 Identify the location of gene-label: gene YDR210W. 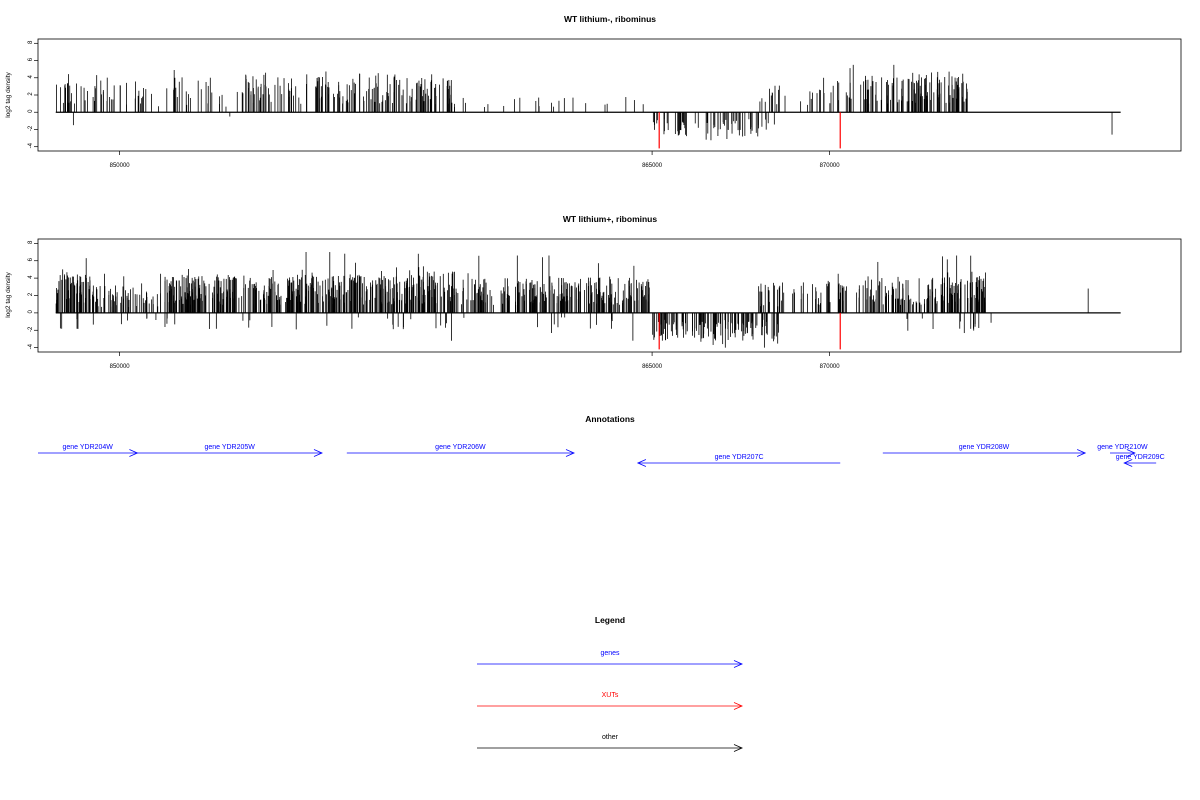
(1122, 447).